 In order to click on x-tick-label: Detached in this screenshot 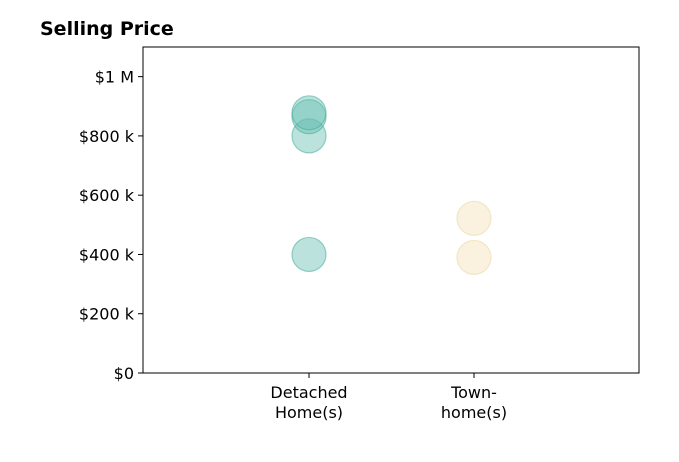, I will do `click(308, 392)`.